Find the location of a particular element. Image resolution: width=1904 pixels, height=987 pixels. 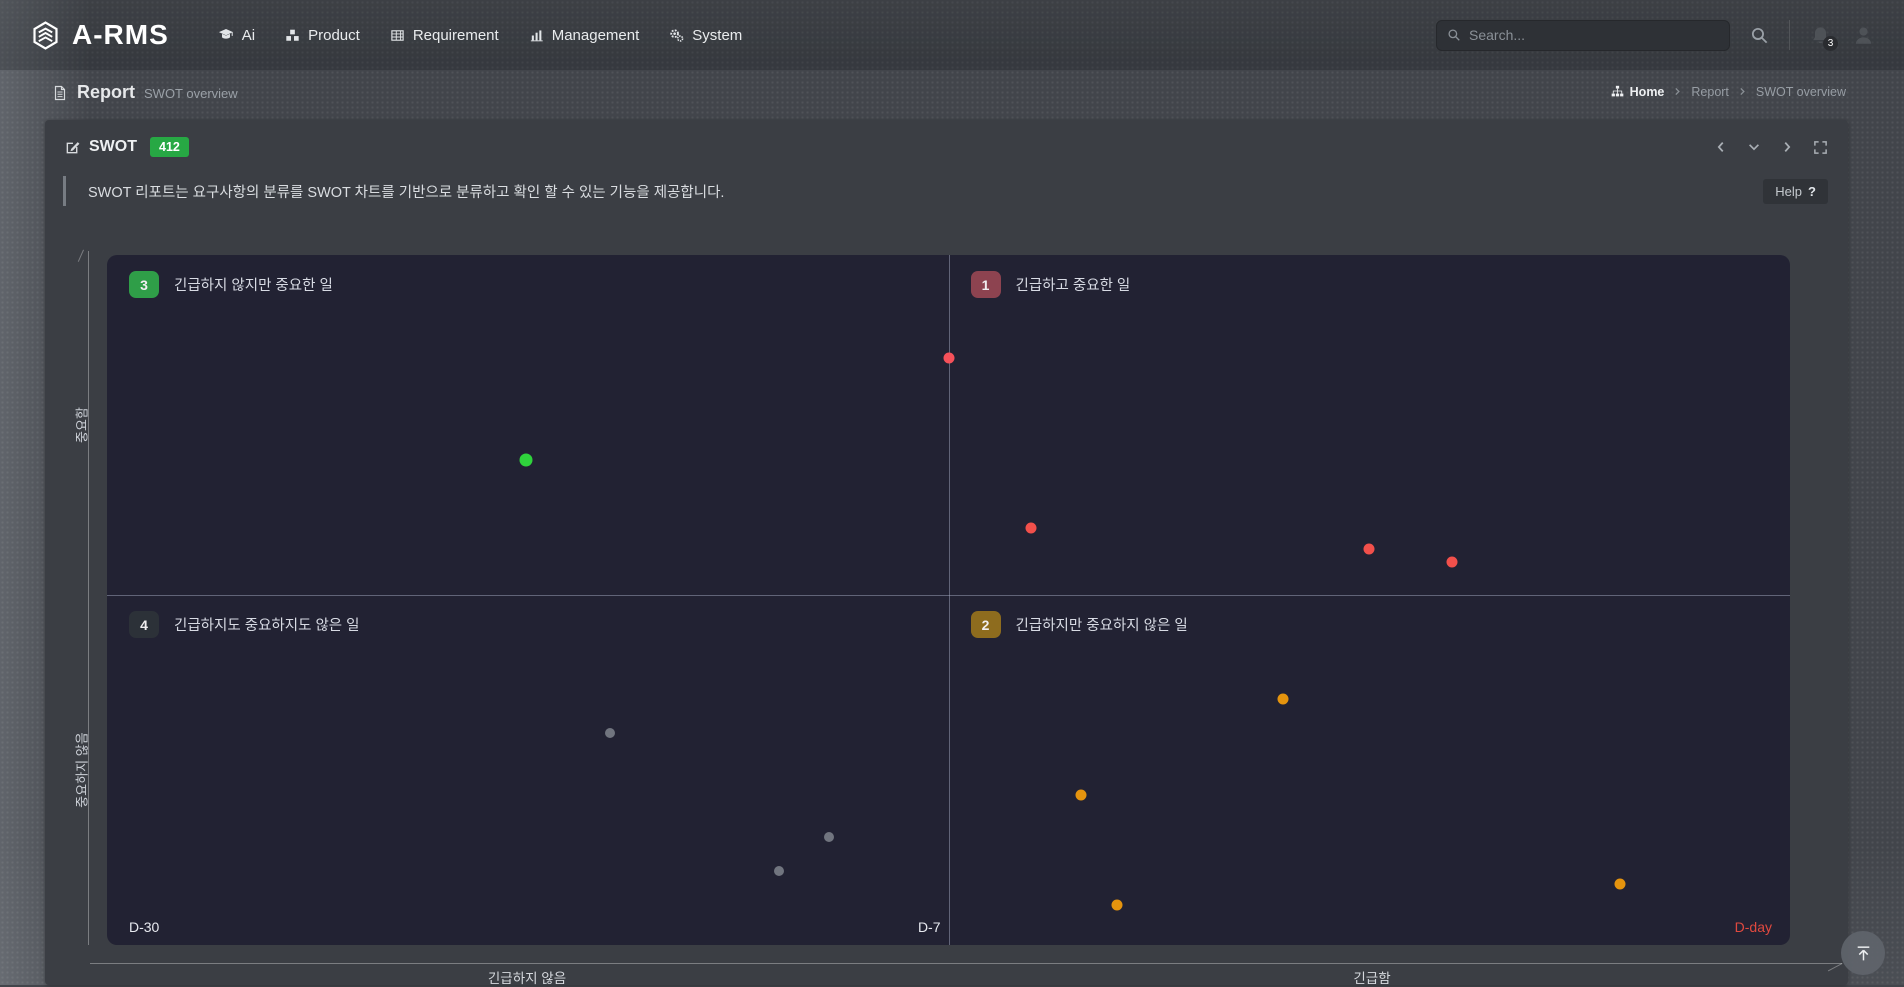

sitemap-icon is located at coordinates (1617, 91).